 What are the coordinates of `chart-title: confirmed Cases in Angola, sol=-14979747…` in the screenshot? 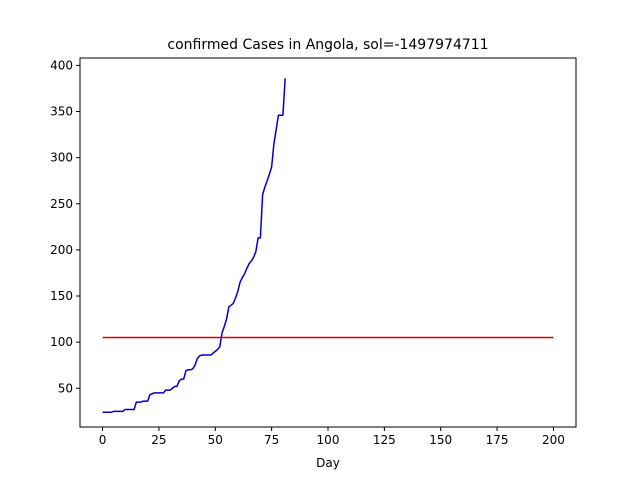 It's located at (327, 45).